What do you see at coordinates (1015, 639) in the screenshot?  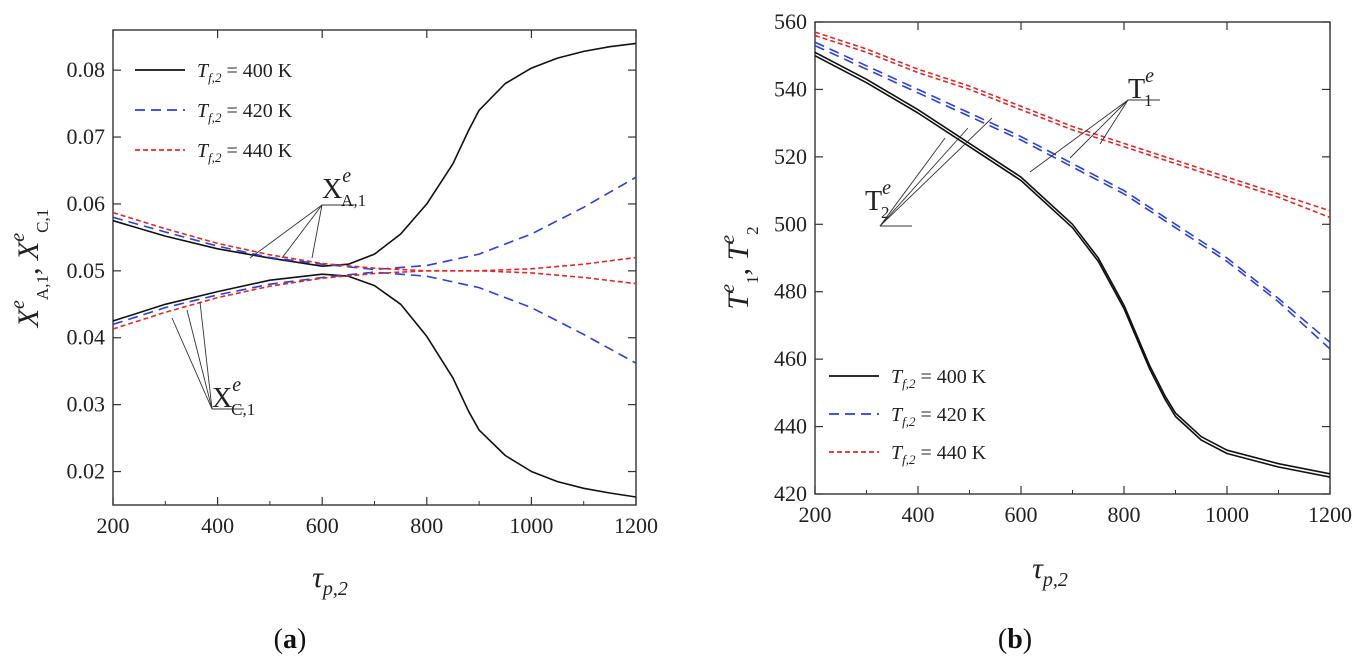 I see `panel-label: (b)` at bounding box center [1015, 639].